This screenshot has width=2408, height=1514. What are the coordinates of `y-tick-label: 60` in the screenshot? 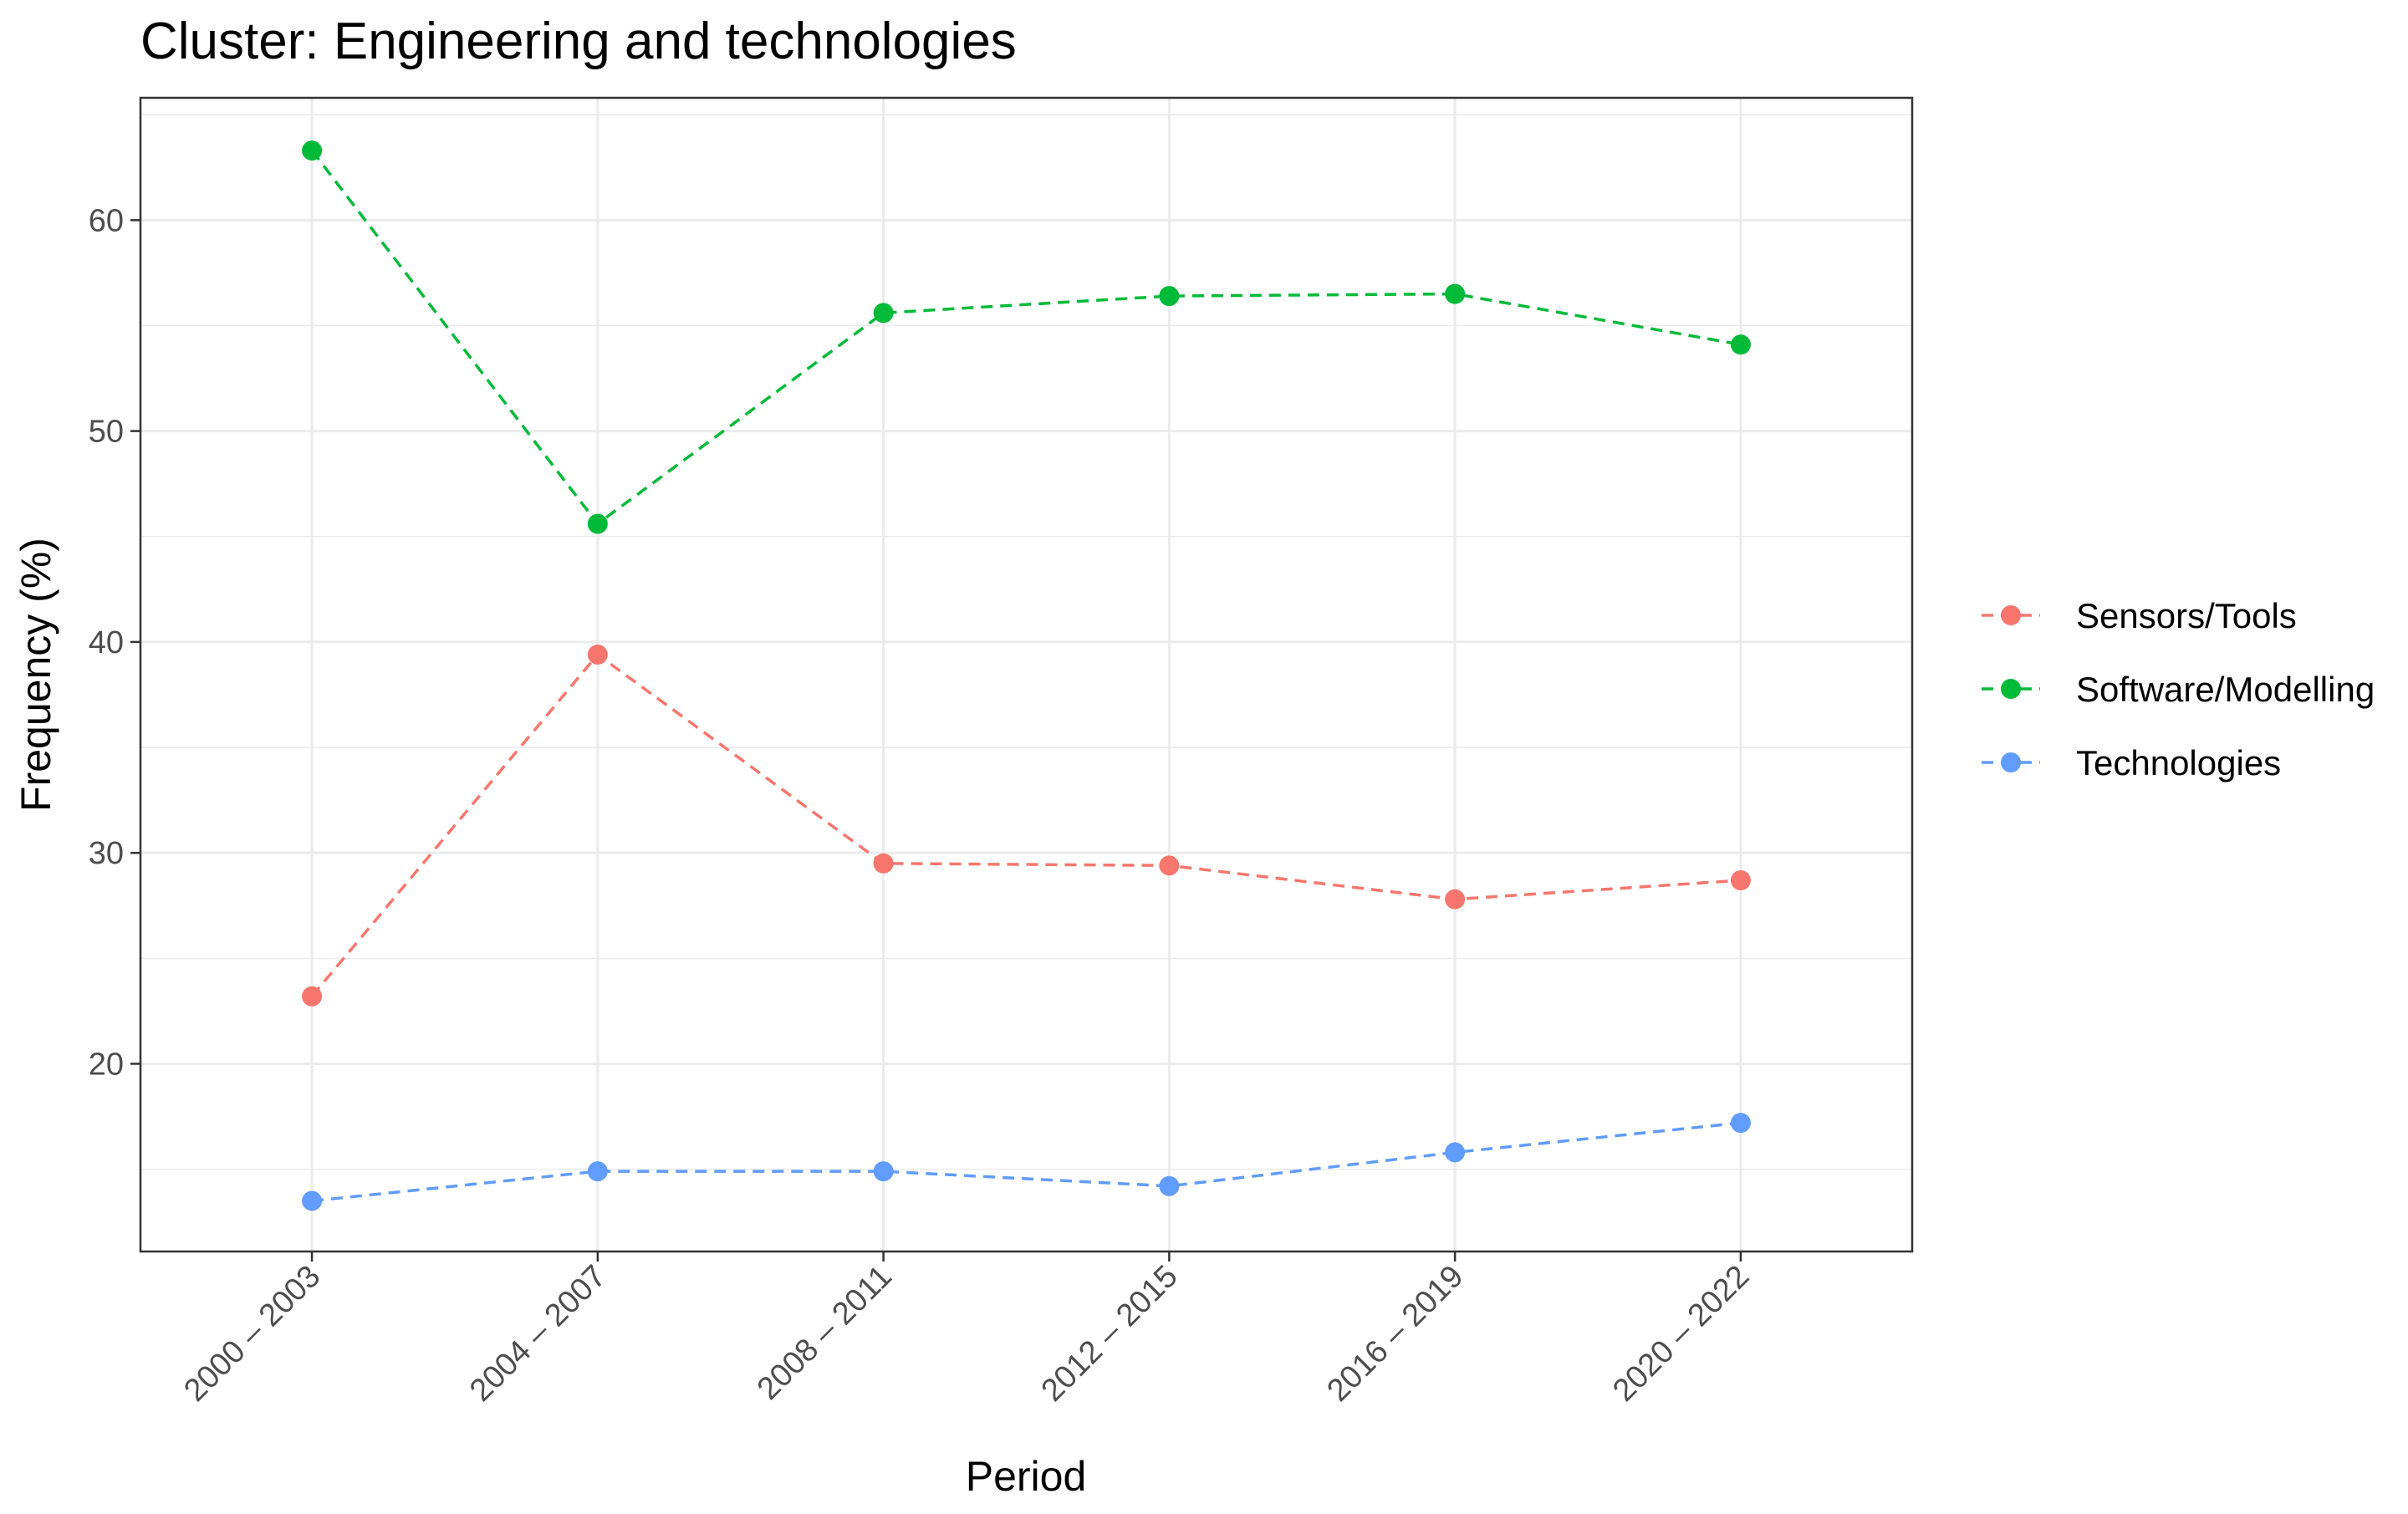 It's located at (106, 220).